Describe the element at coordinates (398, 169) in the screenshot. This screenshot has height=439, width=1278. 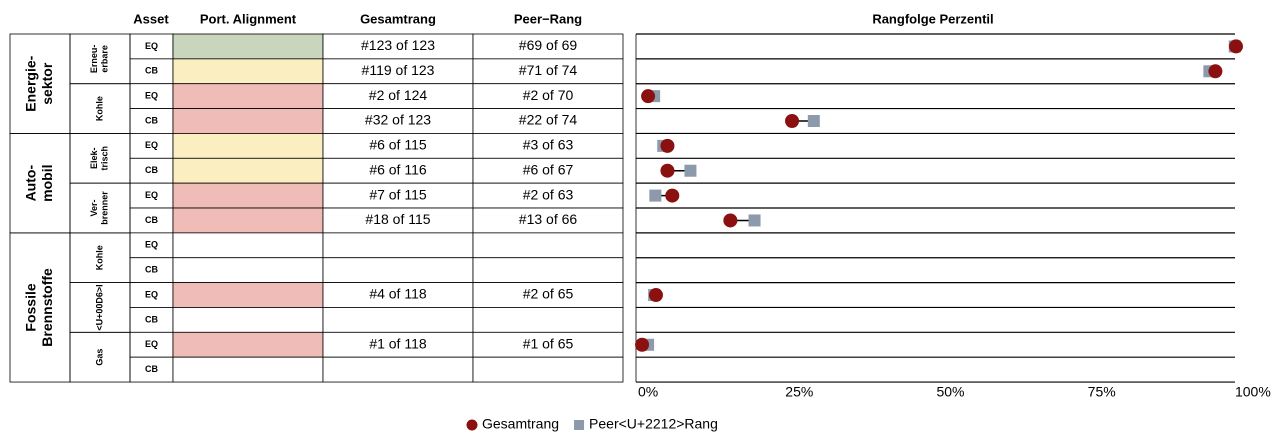
I see `gesamt-rank: #6 of 116` at that location.